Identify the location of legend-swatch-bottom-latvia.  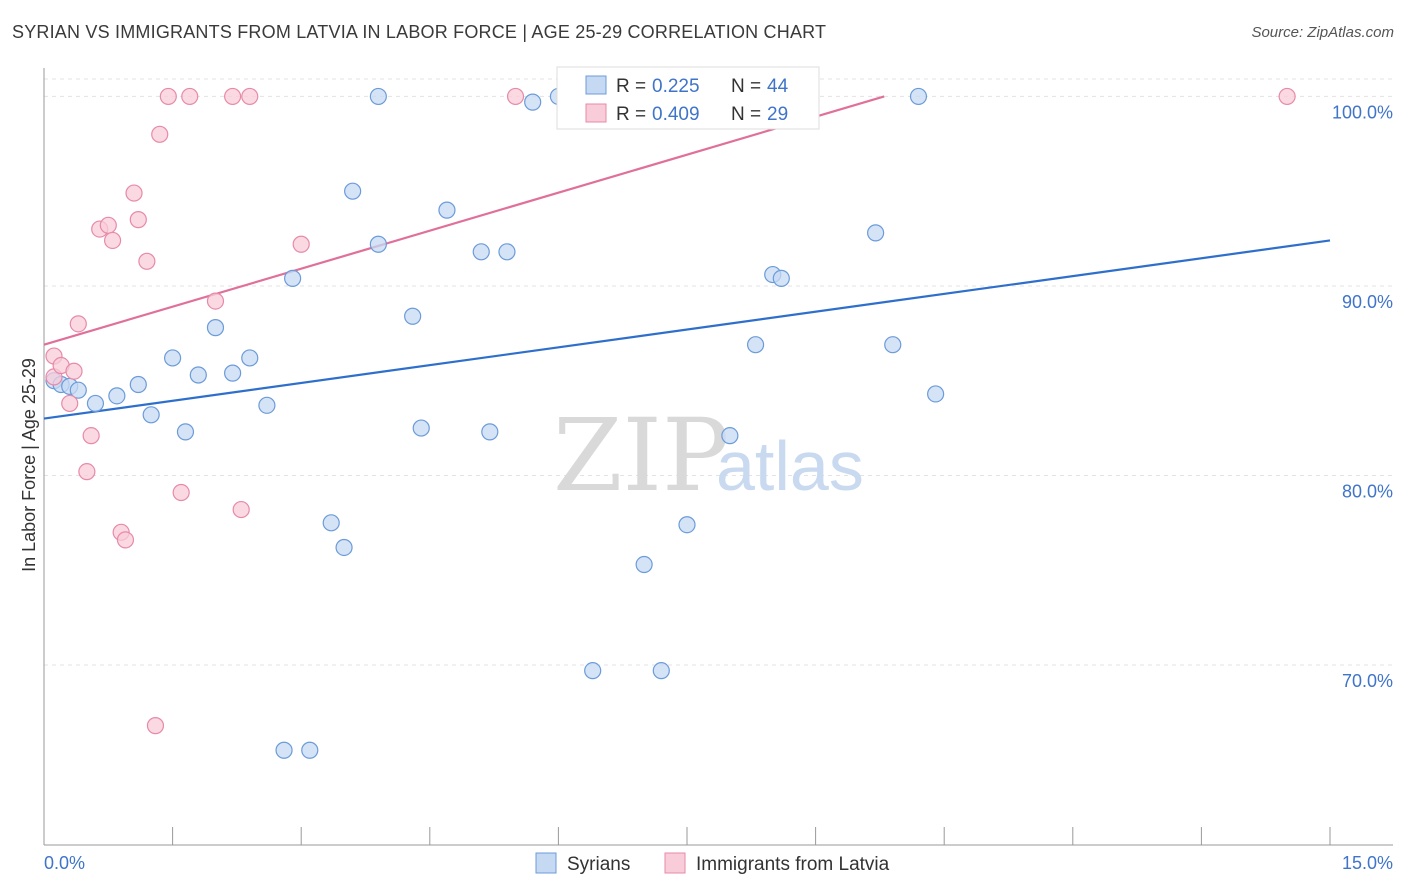
(675, 863).